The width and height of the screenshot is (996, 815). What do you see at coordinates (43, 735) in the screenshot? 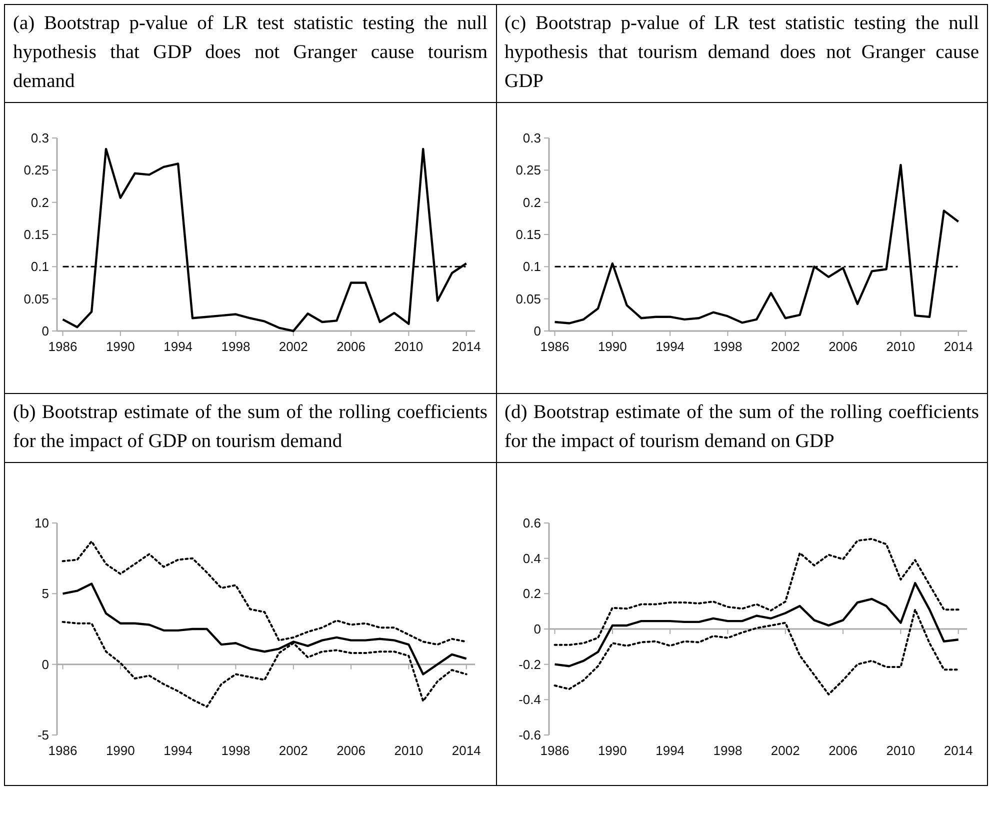
I see `y-tick-label: -5` at bounding box center [43, 735].